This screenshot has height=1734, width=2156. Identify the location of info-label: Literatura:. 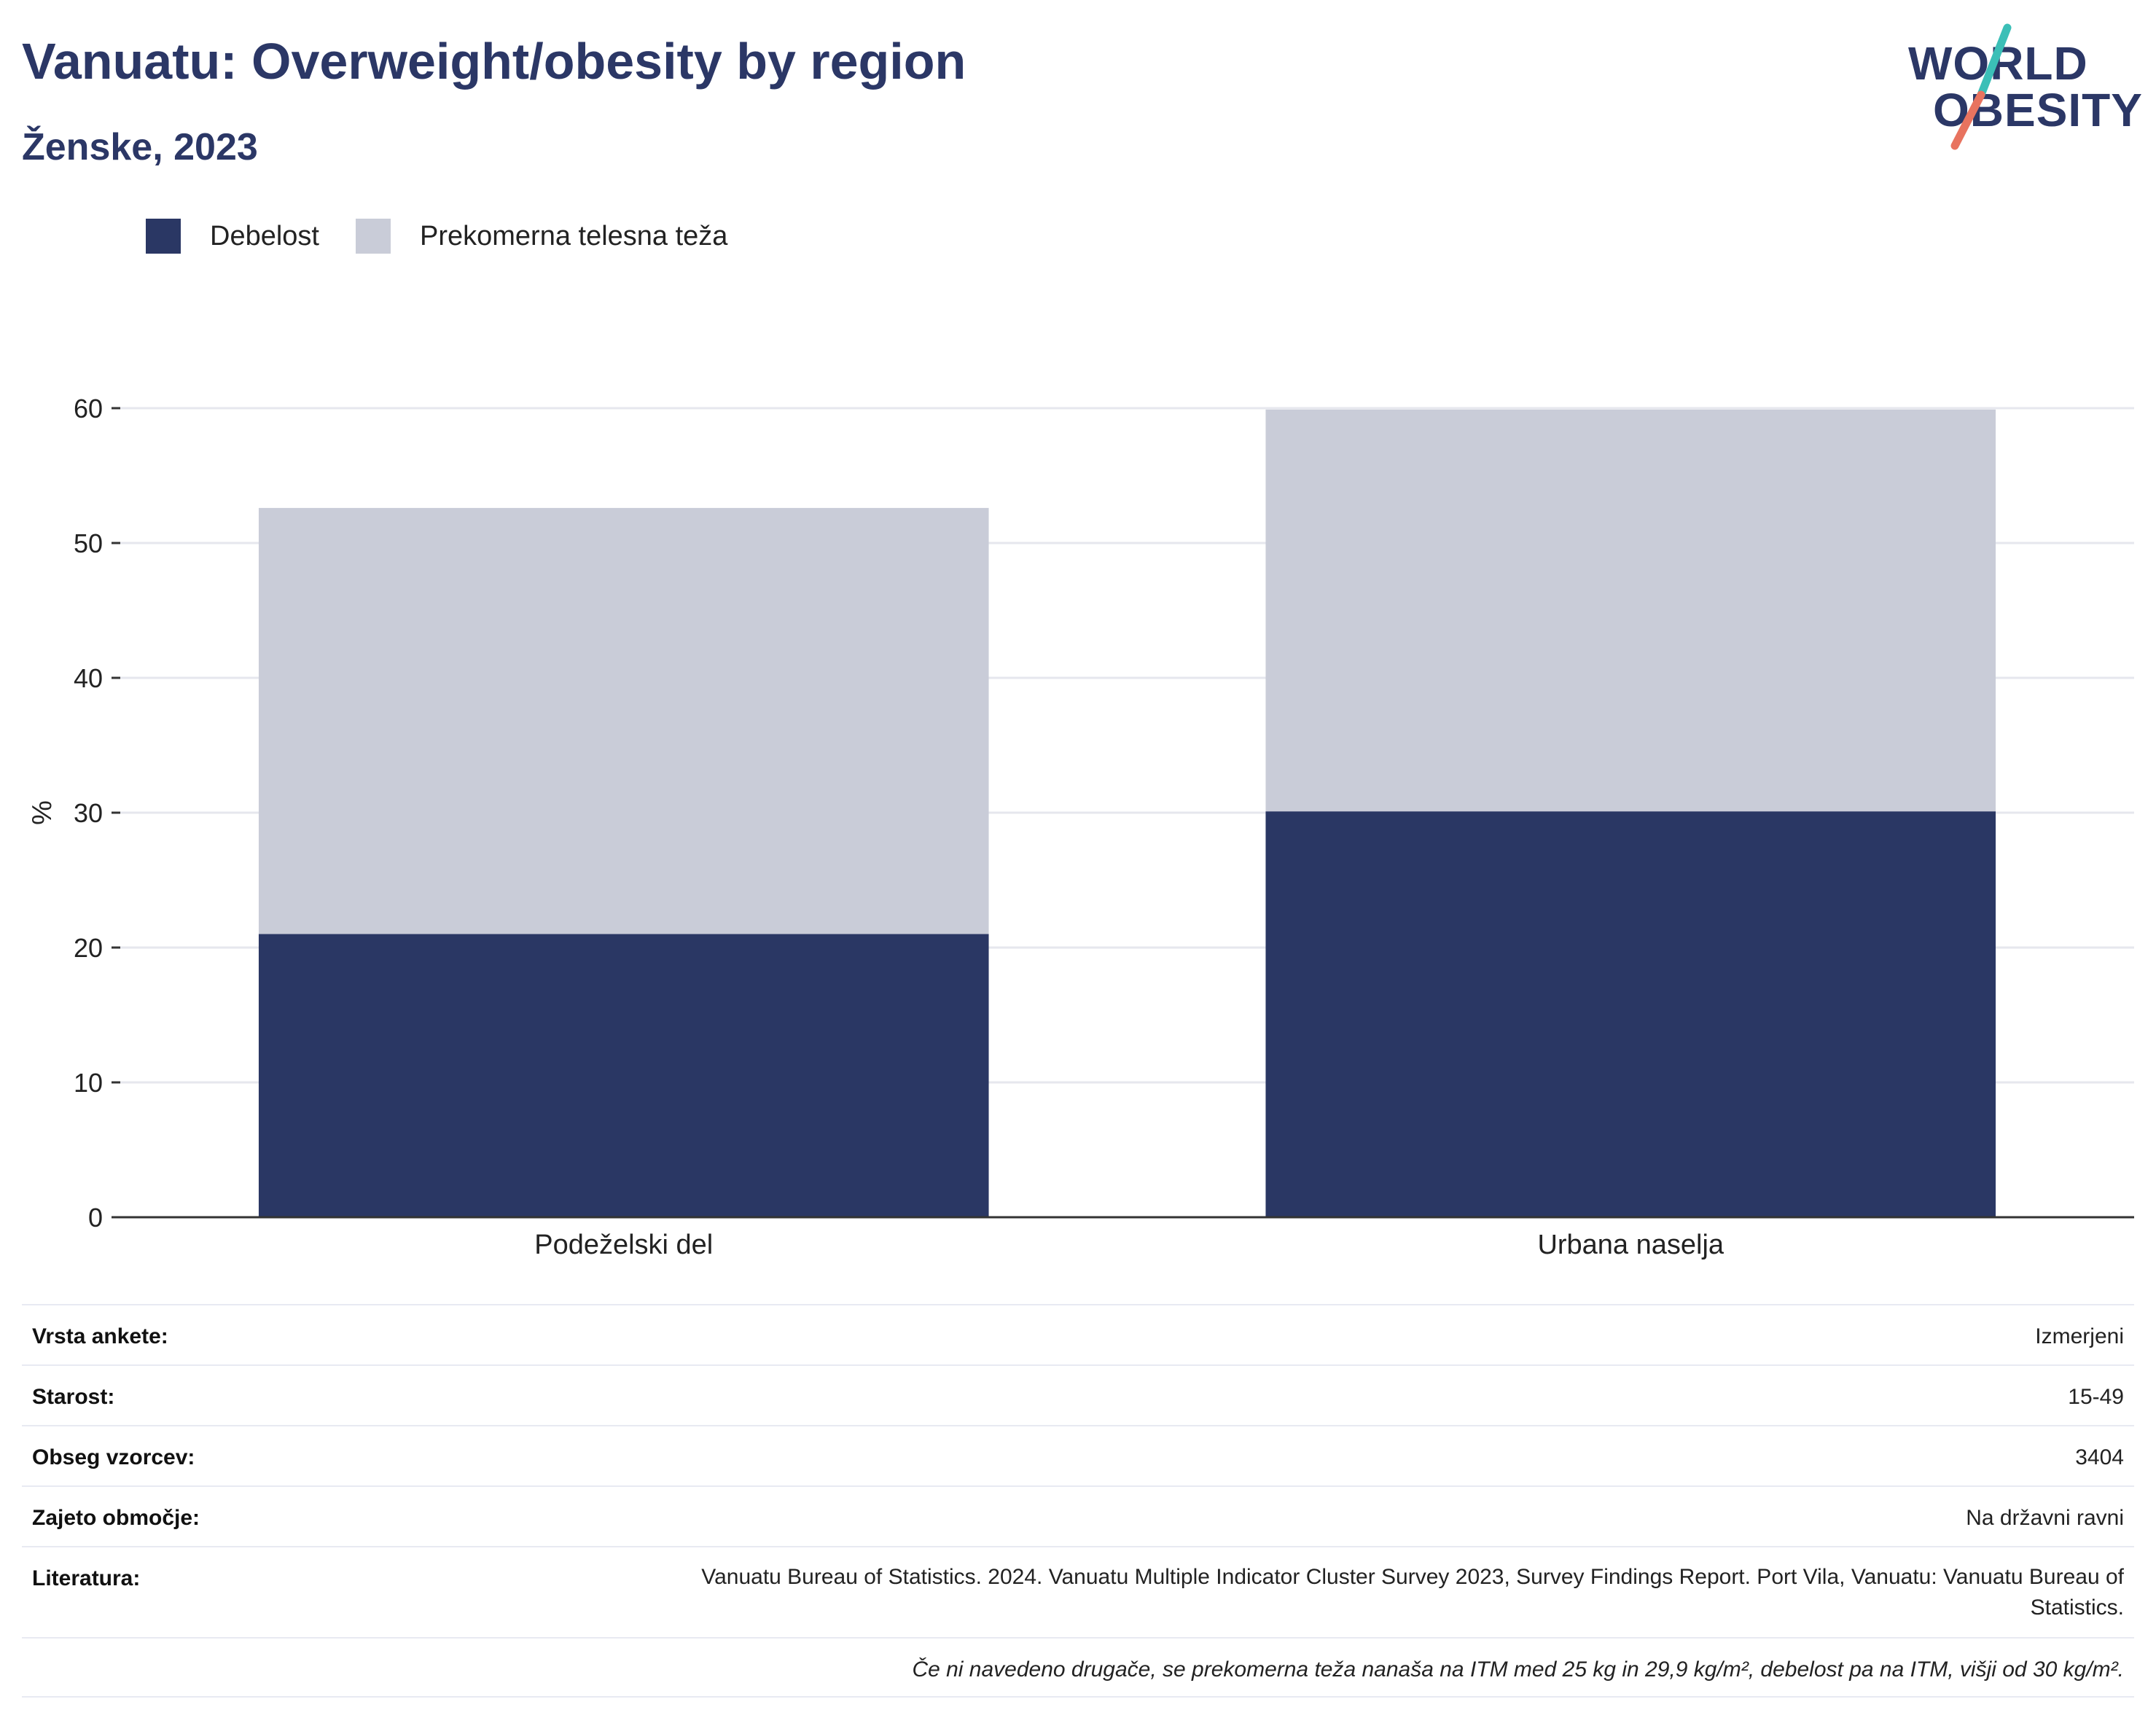
(86, 1578).